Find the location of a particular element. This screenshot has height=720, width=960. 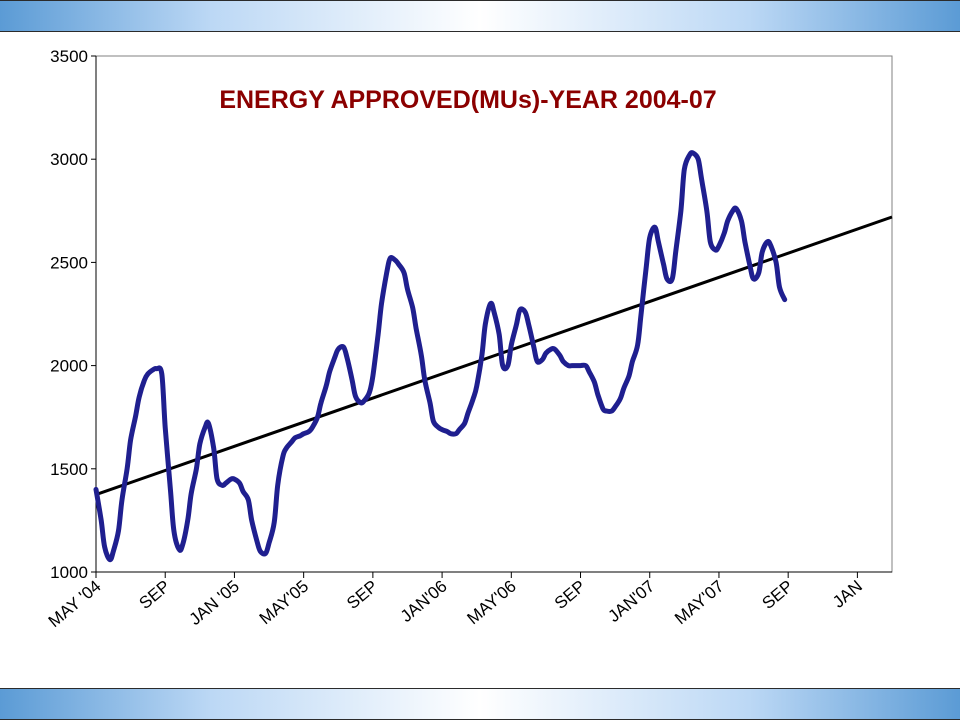

y-tick-label: 2000 is located at coordinates (69, 366).